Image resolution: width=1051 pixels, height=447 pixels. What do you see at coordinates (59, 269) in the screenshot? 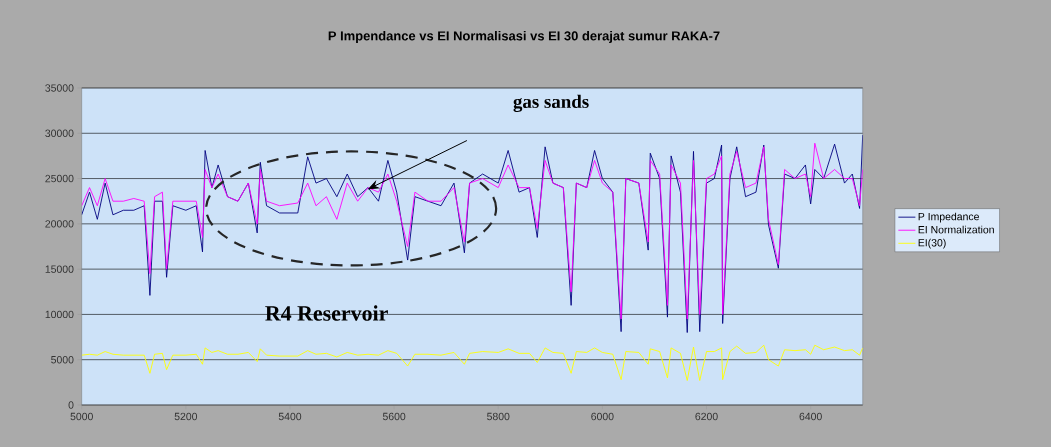
I see `y-tick-label: 15000` at bounding box center [59, 269].